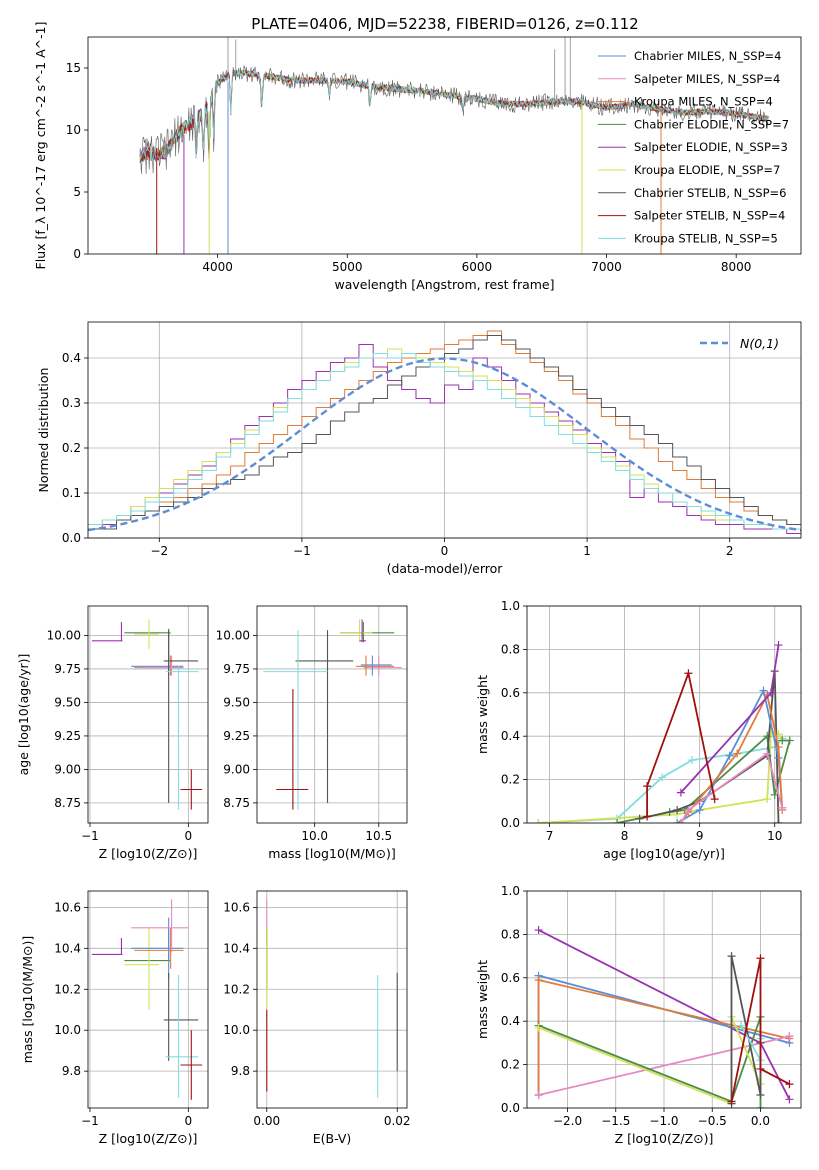 The height and width of the screenshot is (1170, 819). Describe the element at coordinates (147, 999) in the screenshot. I see `points-mass-vs-Z` at that location.